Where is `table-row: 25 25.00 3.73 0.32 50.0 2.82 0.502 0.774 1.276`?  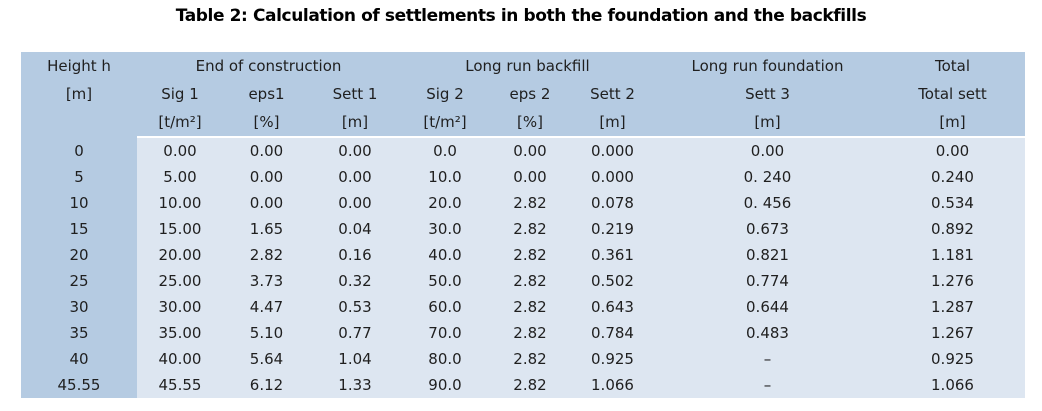
table-row: 25 25.00 3.73 0.32 50.0 2.82 0.502 0.774 1.276 is located at coordinates (523, 281).